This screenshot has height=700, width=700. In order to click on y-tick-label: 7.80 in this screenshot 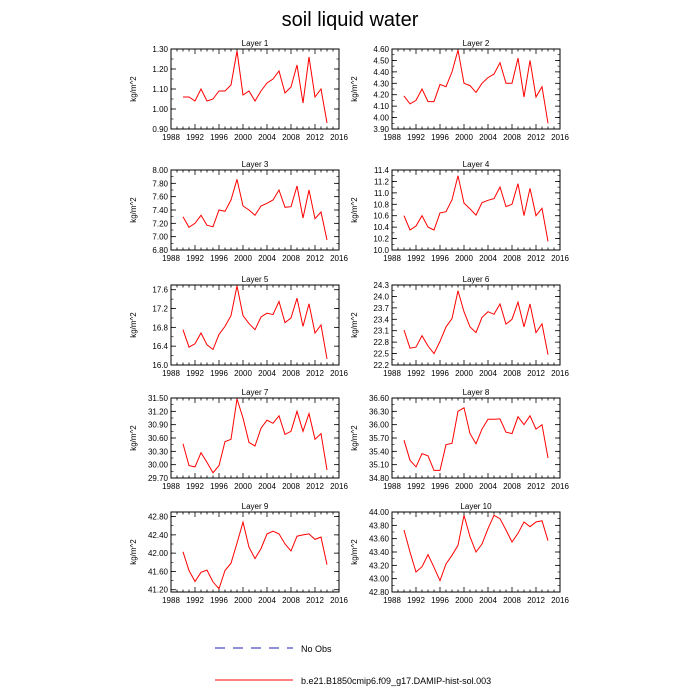, I will do `click(160, 183)`.